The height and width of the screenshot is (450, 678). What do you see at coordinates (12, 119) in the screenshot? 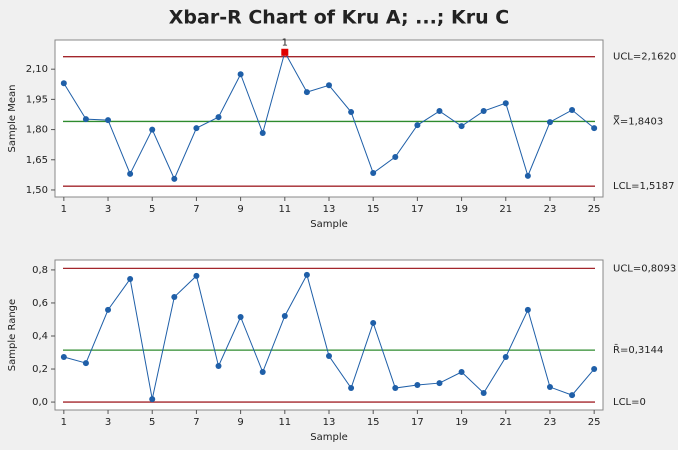
I see `y-axis-label: Sample Mean` at bounding box center [12, 119].